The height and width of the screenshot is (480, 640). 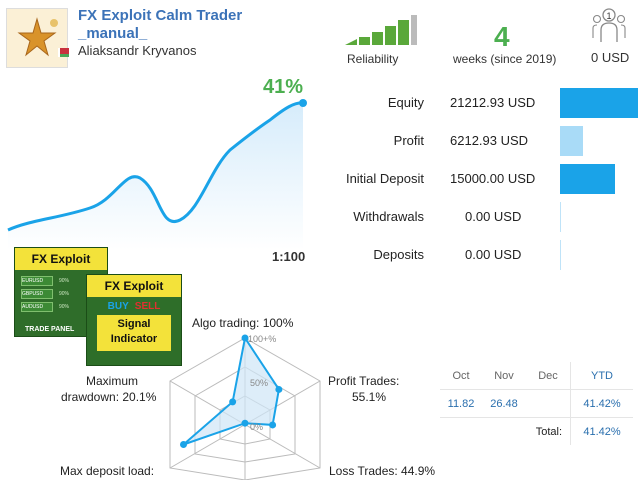 I want to click on stat-value-withdrawals: 0.00 USD, so click(x=493, y=216).